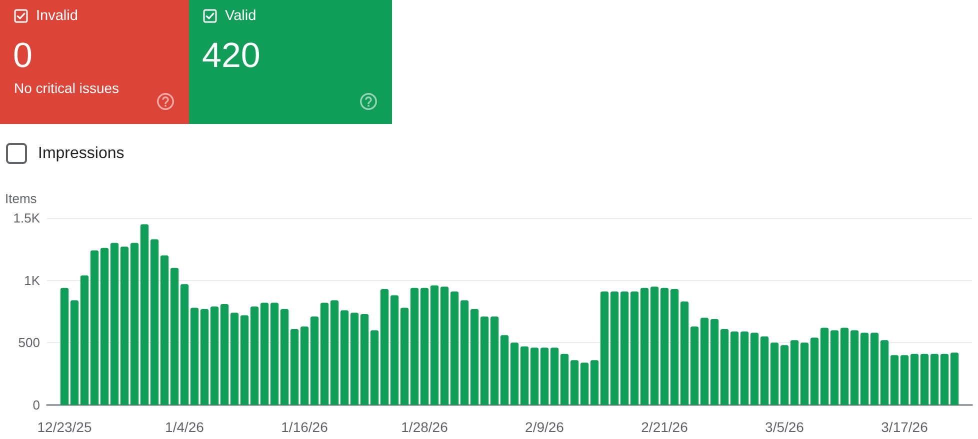  What do you see at coordinates (26, 218) in the screenshot?
I see `y-tick-label: 1.5K` at bounding box center [26, 218].